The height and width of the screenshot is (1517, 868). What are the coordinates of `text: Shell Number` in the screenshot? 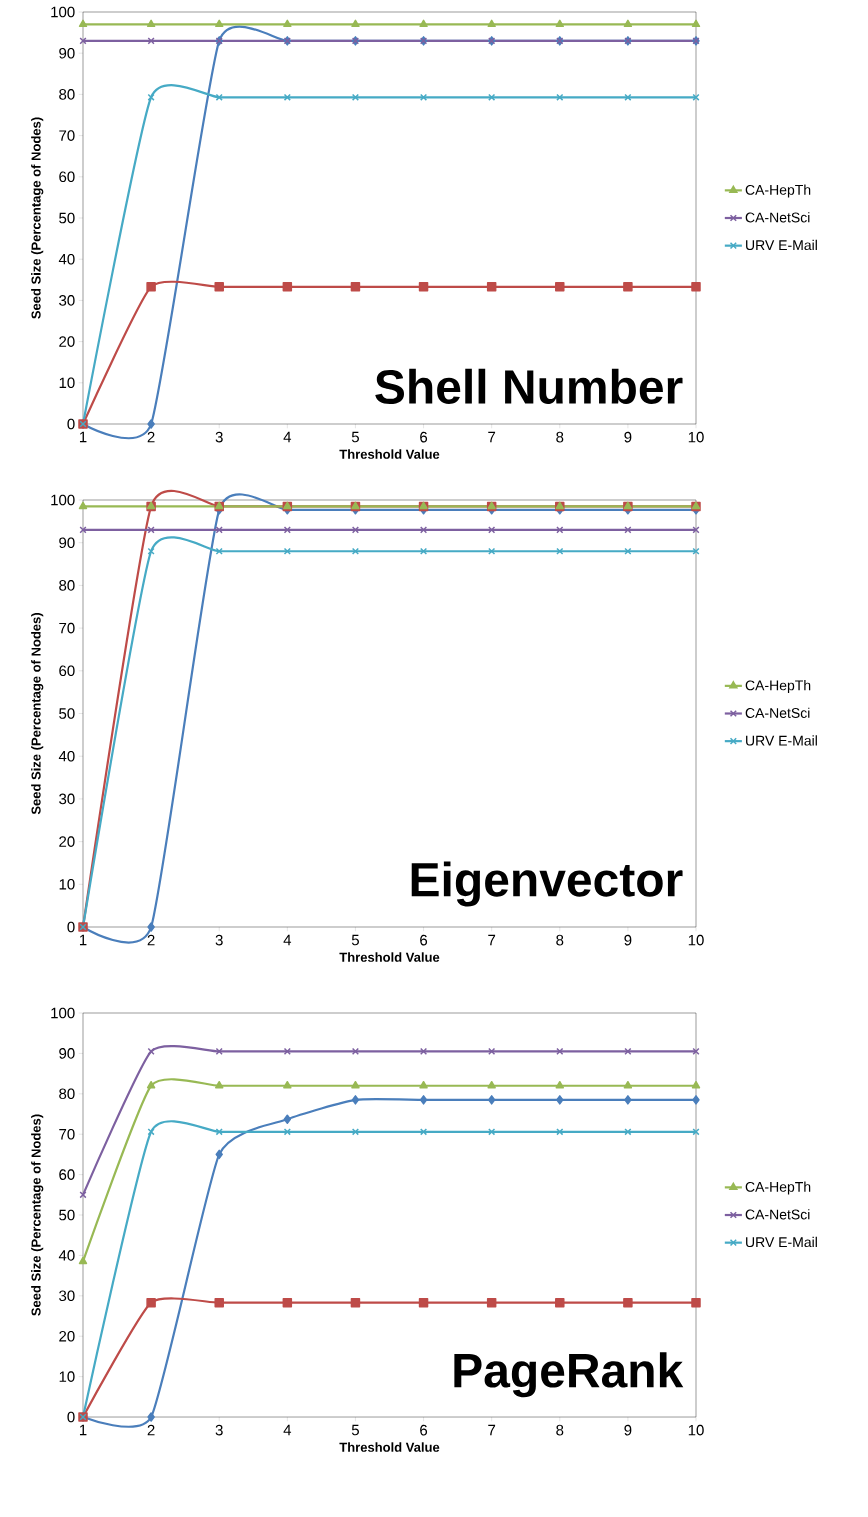 It's located at (529, 386).